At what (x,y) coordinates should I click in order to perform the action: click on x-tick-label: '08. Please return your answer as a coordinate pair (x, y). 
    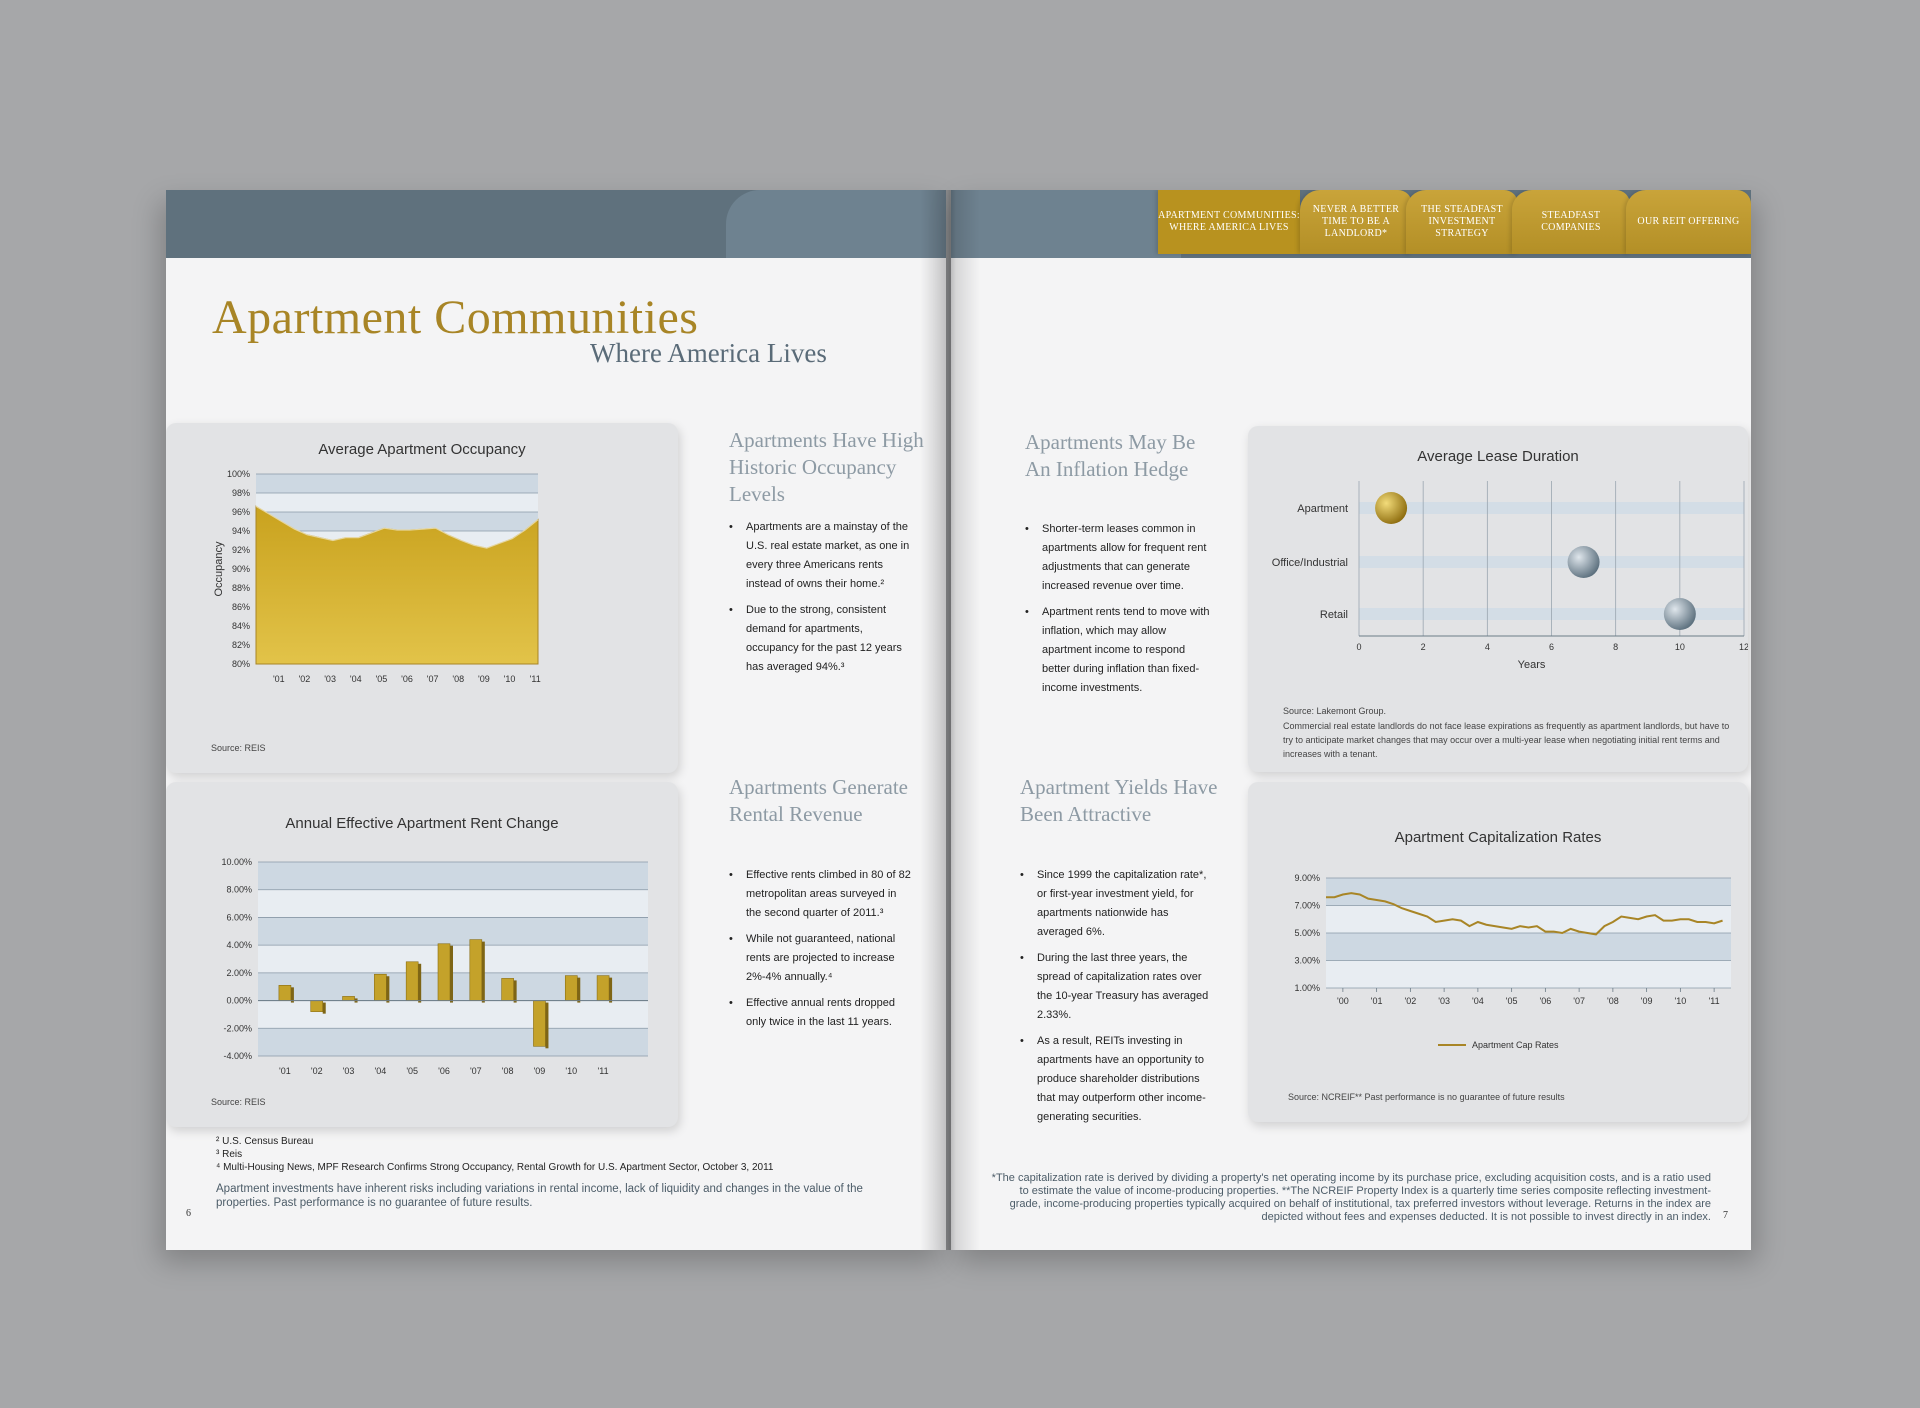
    Looking at the image, I should click on (508, 1071).